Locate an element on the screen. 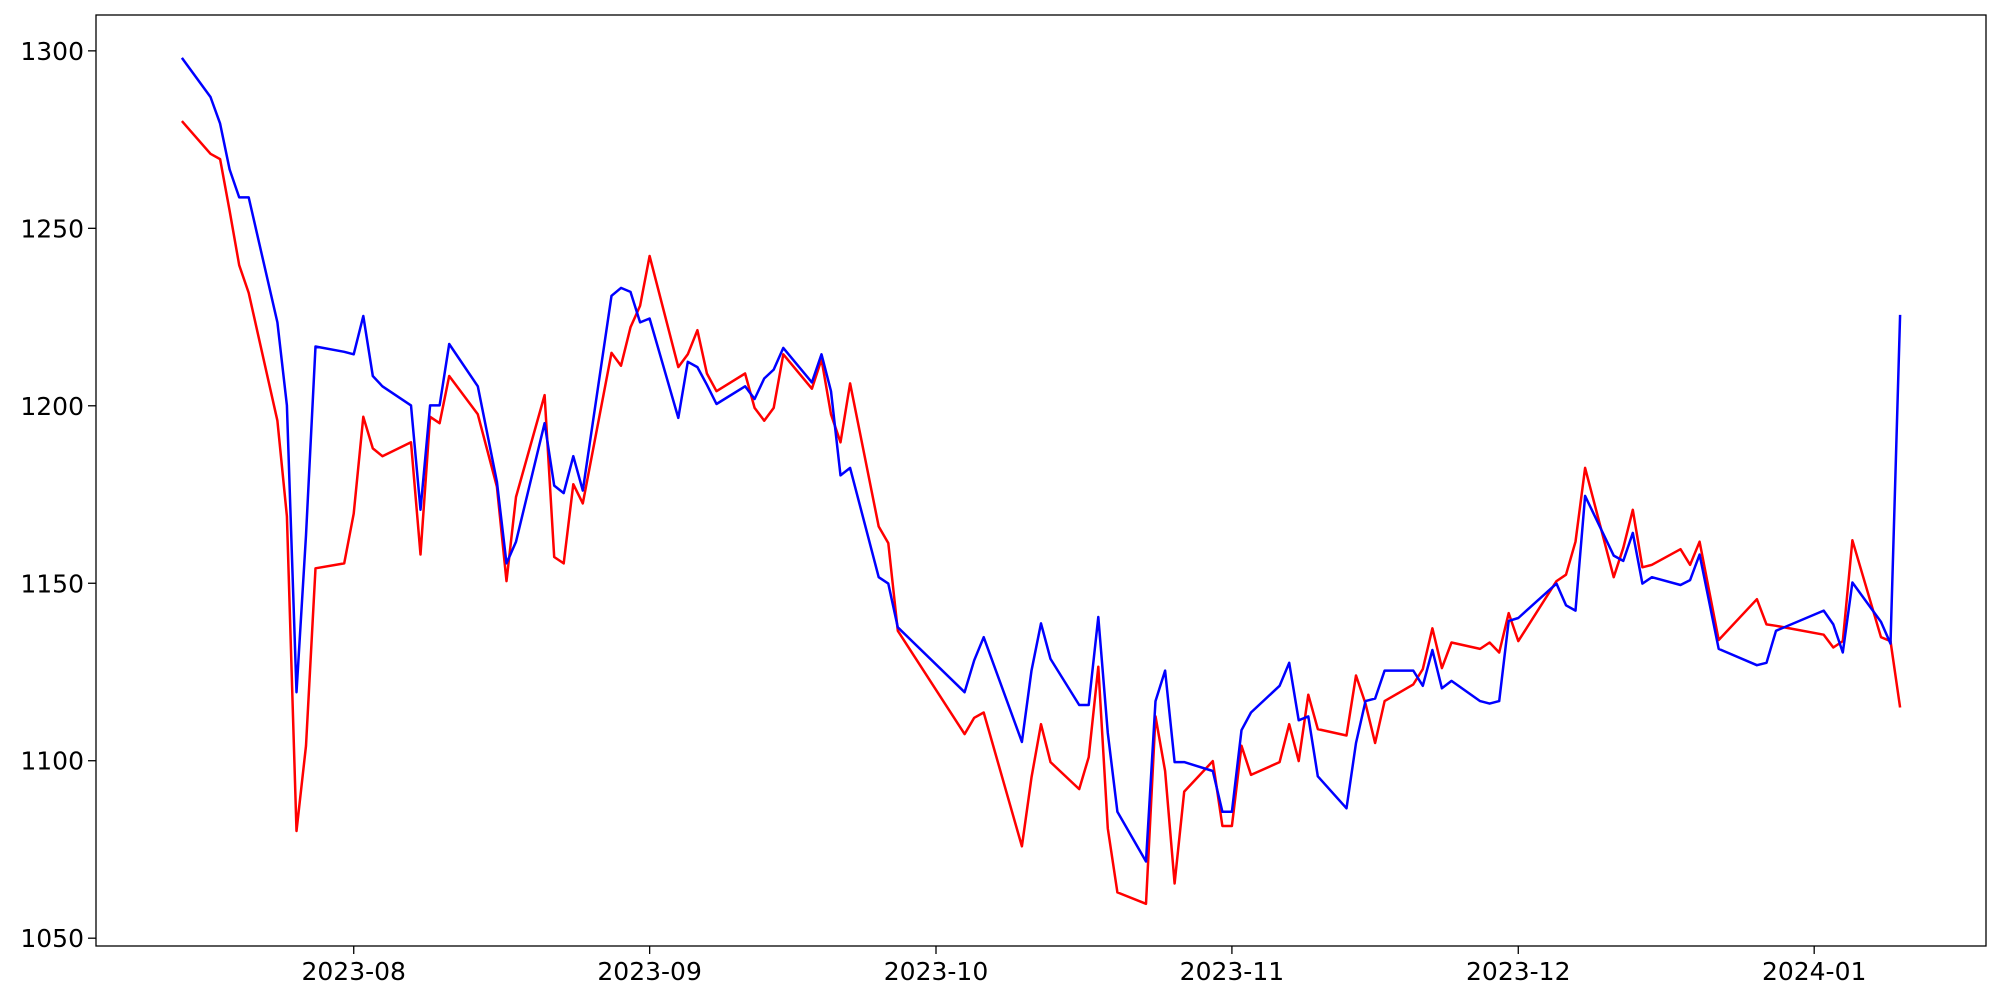 This screenshot has height=1000, width=2000. y-tick-label: 1100 is located at coordinates (52, 761).